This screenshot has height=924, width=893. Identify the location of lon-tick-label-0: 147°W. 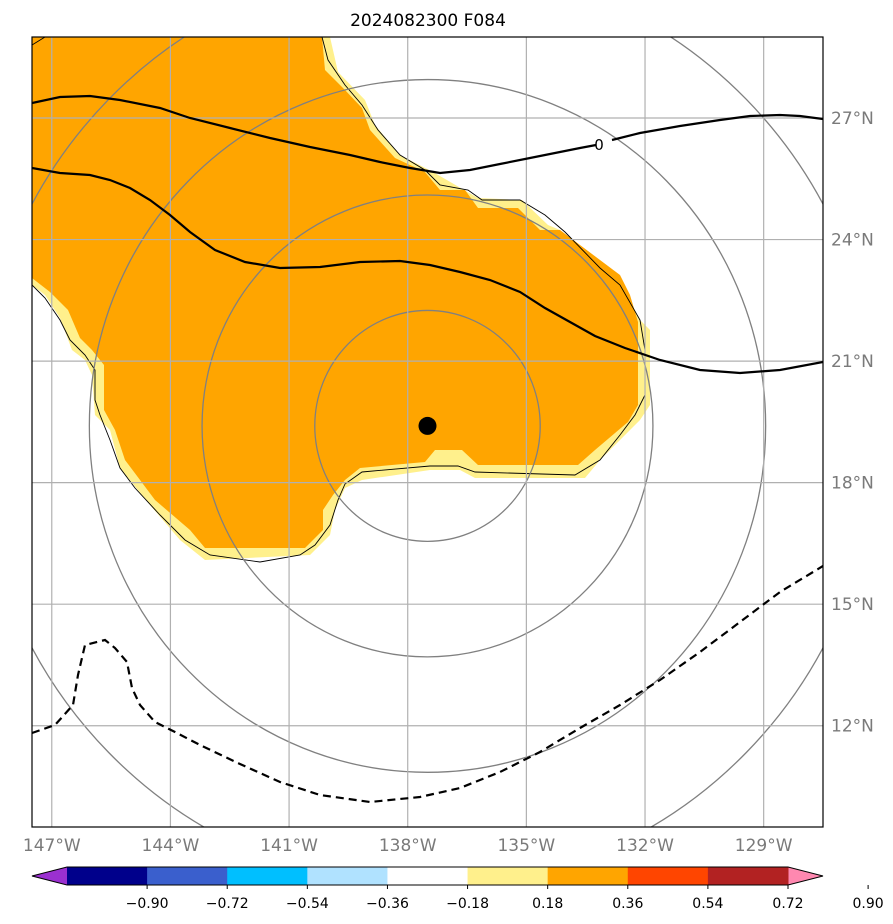
(52, 846).